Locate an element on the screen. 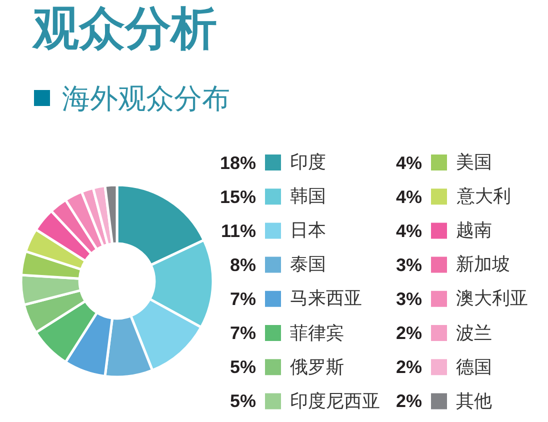 The image size is (548, 422). legend-label: 其他 is located at coordinates (474, 401).